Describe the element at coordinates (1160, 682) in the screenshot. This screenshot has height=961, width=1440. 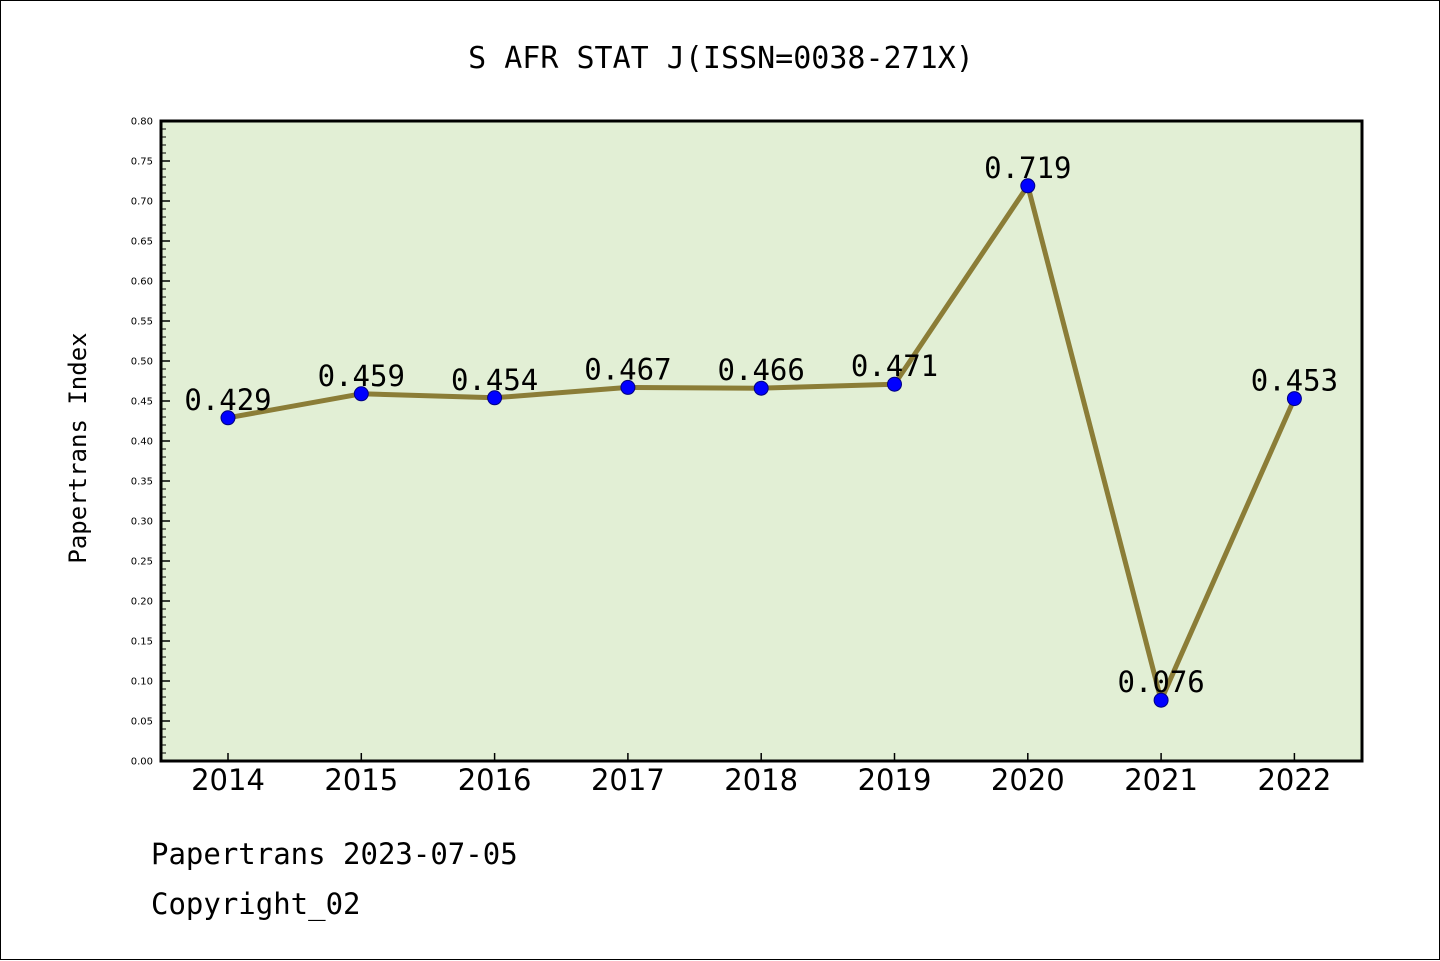
I see `data-label: 0.076` at that location.